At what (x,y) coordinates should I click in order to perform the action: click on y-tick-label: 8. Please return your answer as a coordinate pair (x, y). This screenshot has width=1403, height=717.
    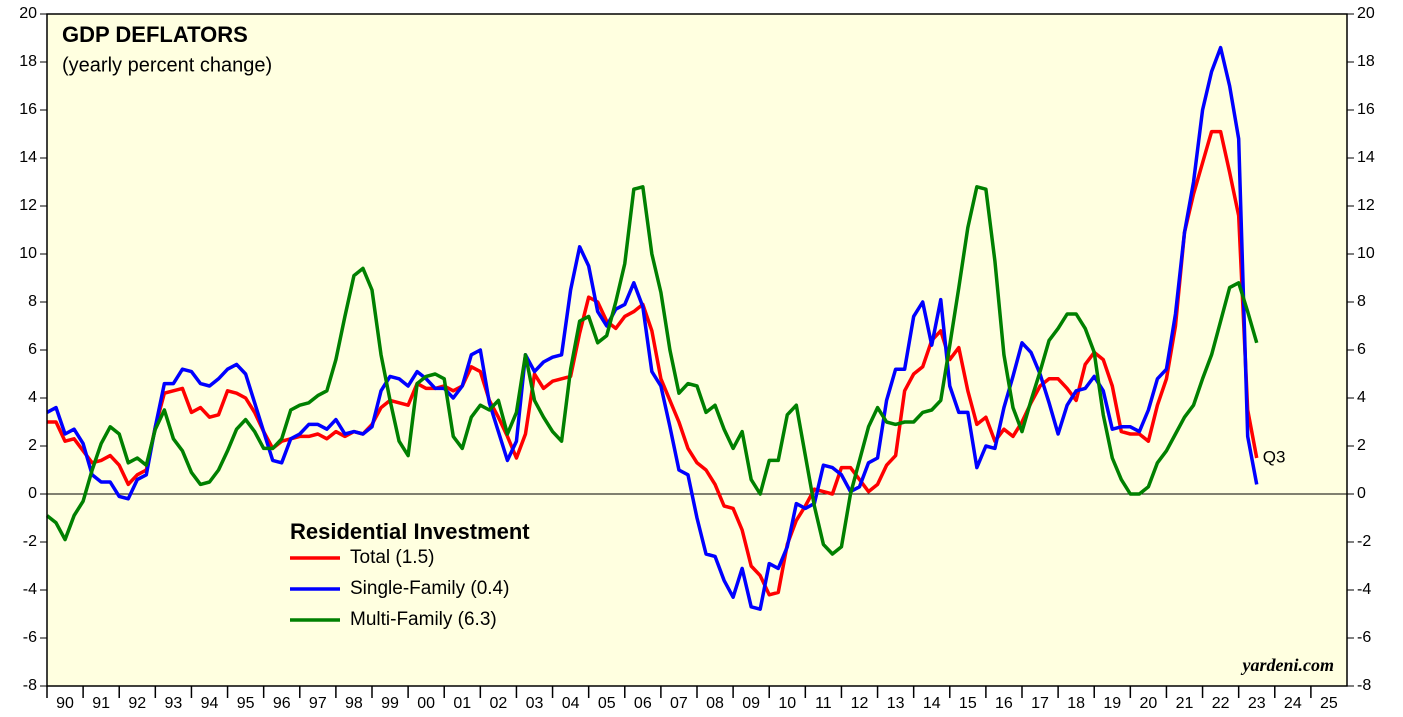
    Looking at the image, I should click on (32, 301).